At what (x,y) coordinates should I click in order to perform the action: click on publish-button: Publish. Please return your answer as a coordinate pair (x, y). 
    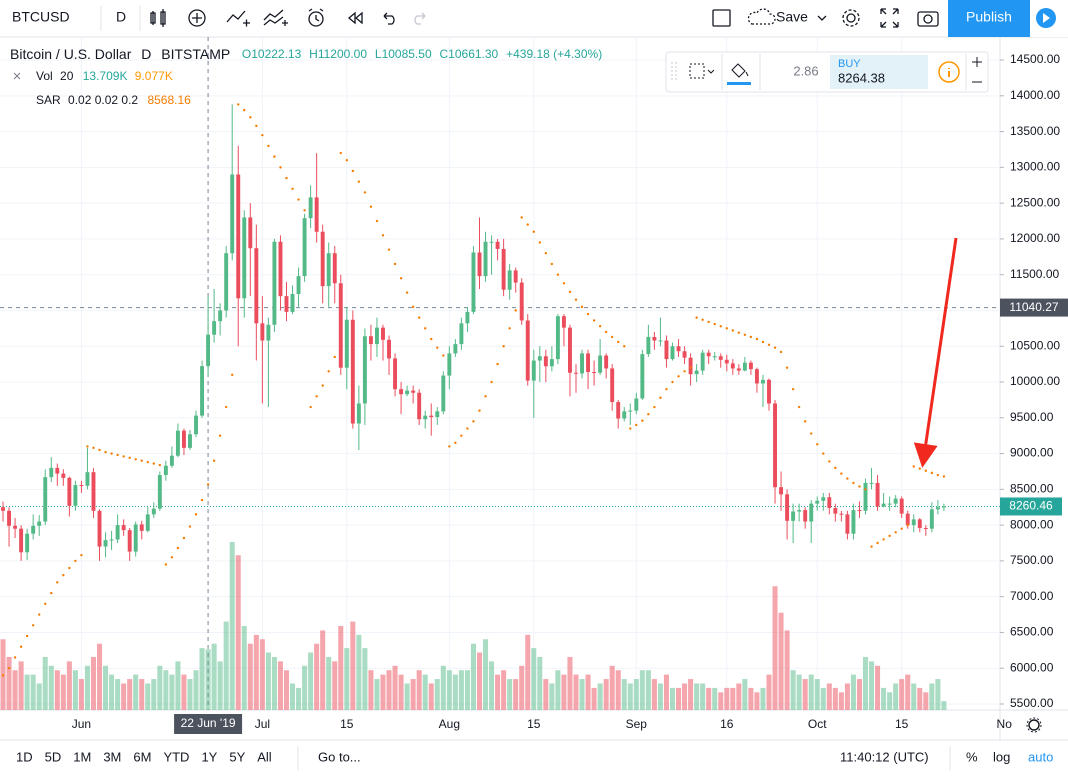
    Looking at the image, I should click on (989, 17).